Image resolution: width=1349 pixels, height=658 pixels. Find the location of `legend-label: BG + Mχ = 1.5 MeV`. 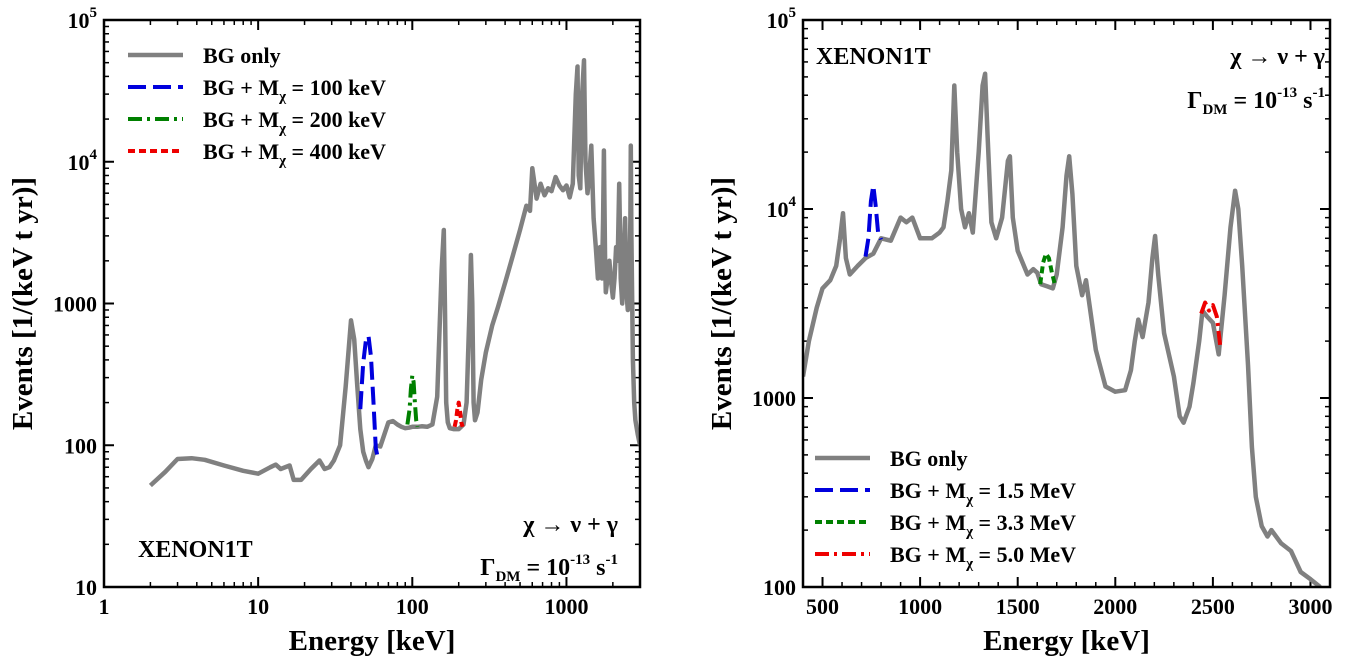

legend-label: BG + Mχ = 1.5 MeV is located at coordinates (983, 493).